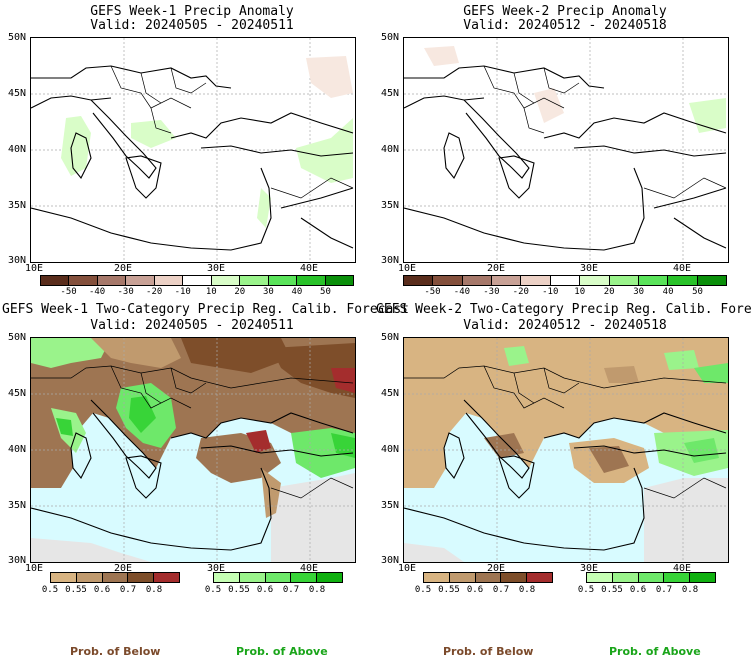 This screenshot has height=662, width=752. Describe the element at coordinates (207, 142) in the screenshot. I see `anomaly-shading` at that location.